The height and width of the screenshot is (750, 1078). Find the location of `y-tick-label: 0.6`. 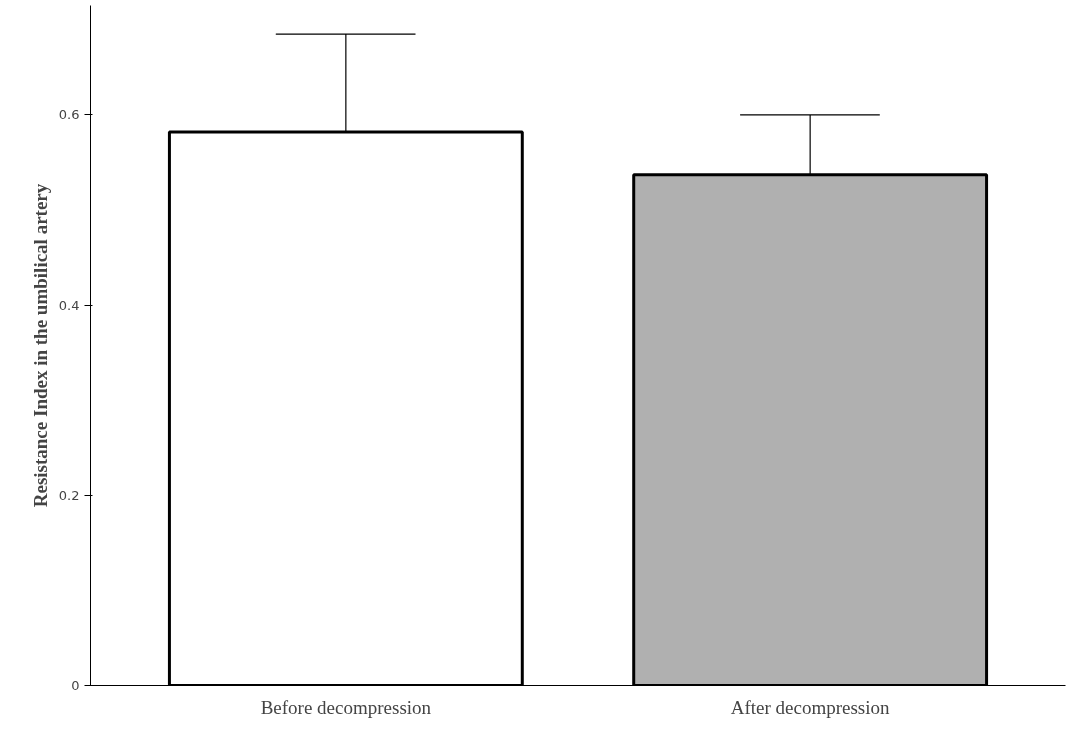

y-tick-label: 0.6 is located at coordinates (69, 115).